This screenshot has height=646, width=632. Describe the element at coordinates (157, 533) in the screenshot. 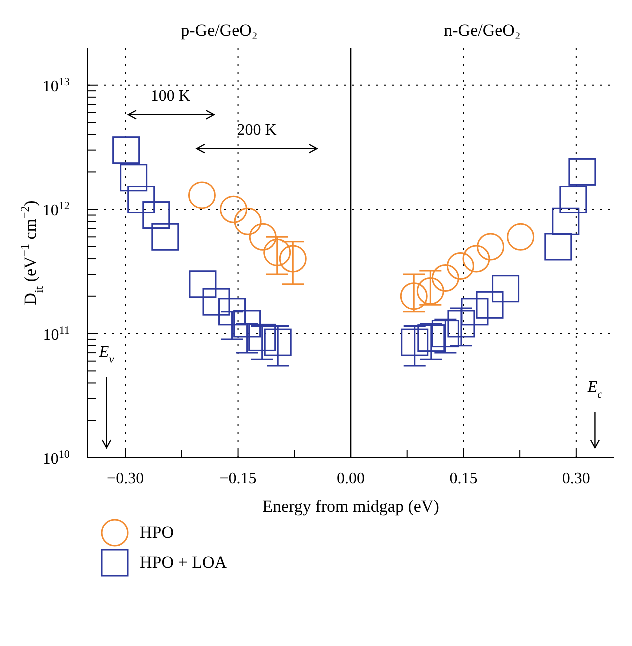

I see `legend-label: HPO` at that location.